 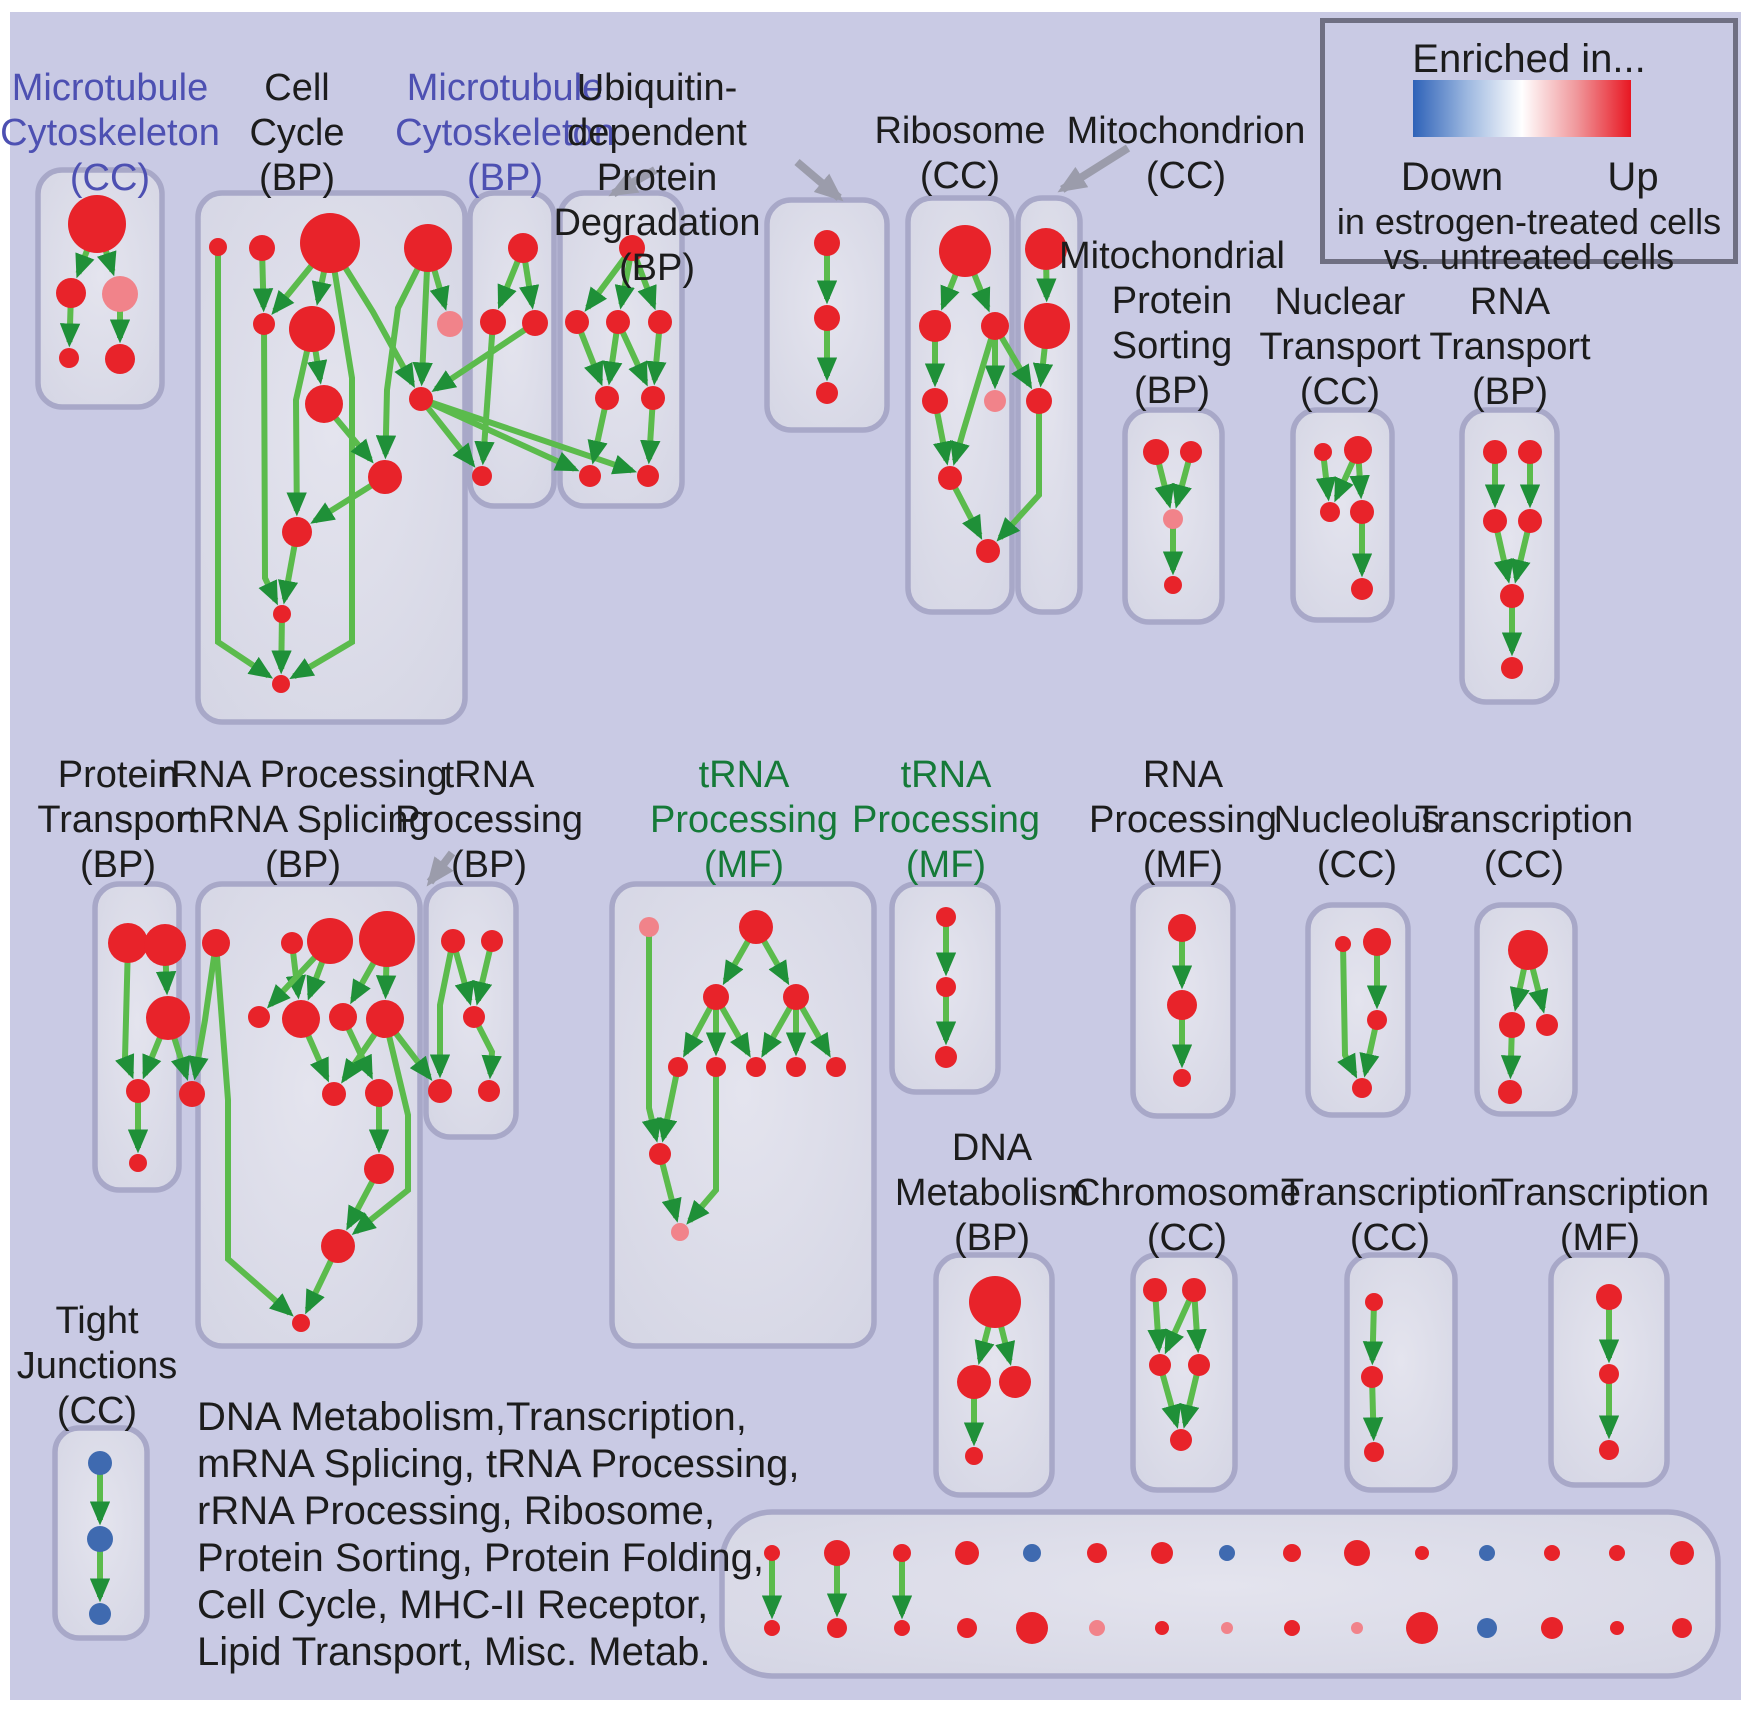 I want to click on gene-set-node-b32, so click(x=493, y=322).